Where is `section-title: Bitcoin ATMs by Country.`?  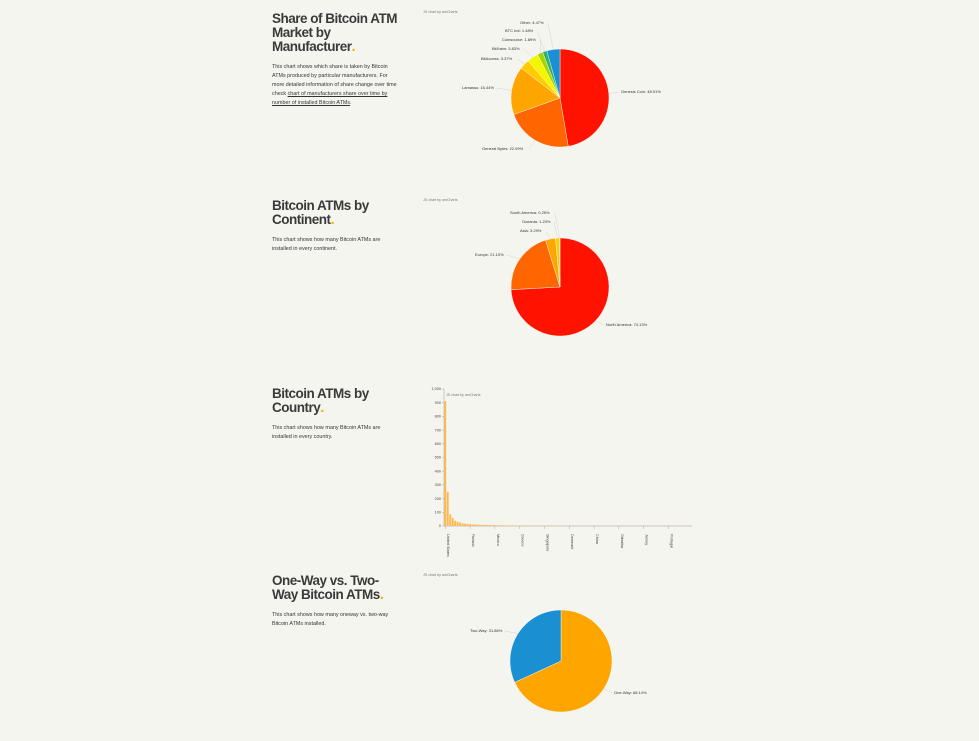 section-title: Bitcoin ATMs by Country. is located at coordinates (320, 401).